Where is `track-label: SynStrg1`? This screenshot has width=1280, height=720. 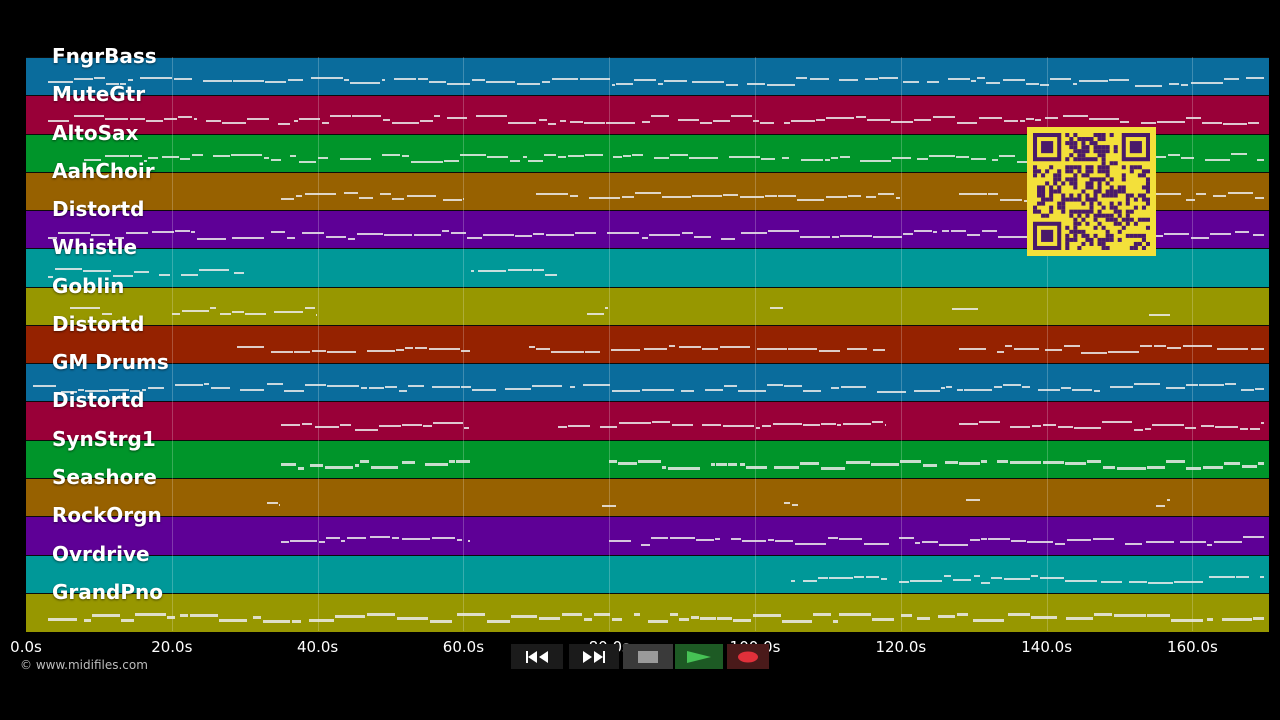 track-label: SynStrg1 is located at coordinates (104, 438).